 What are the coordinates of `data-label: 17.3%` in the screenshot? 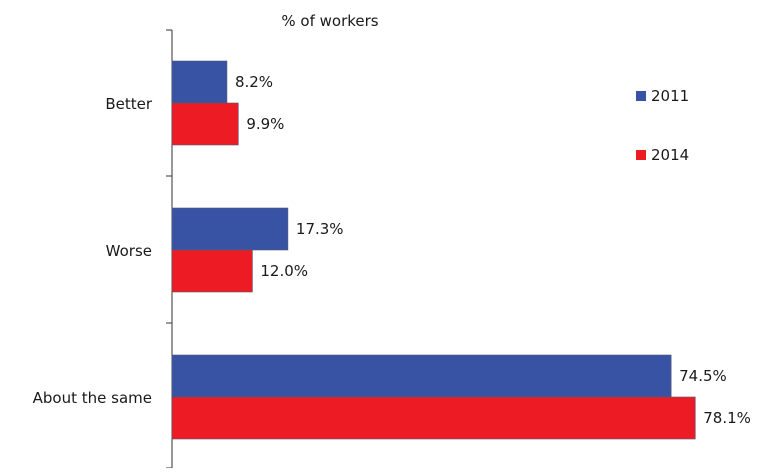 It's located at (320, 229).